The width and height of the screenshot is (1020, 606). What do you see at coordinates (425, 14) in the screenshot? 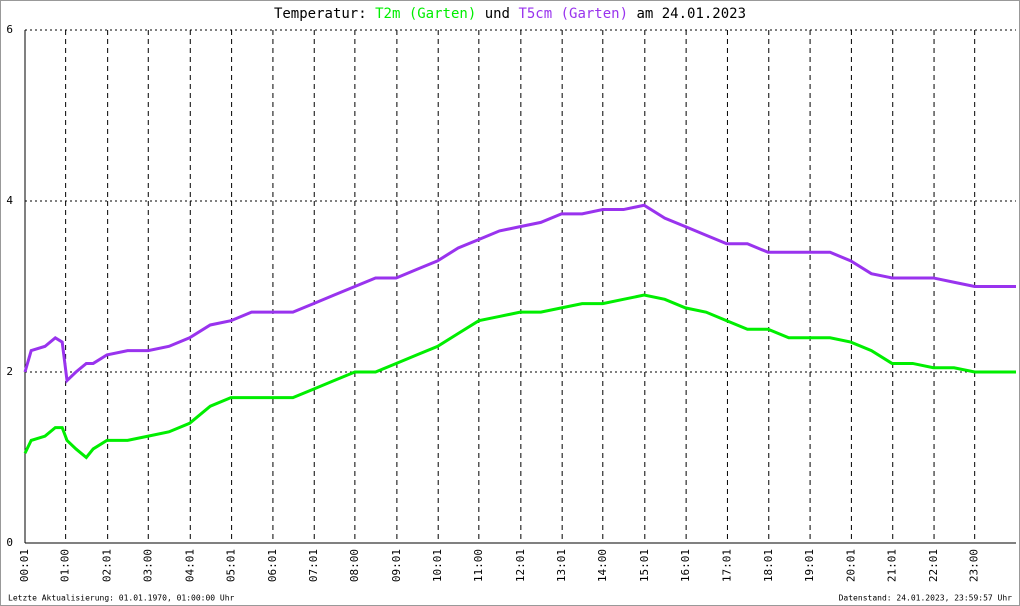
I see `legend-entry: T2m (Garten)` at bounding box center [425, 14].